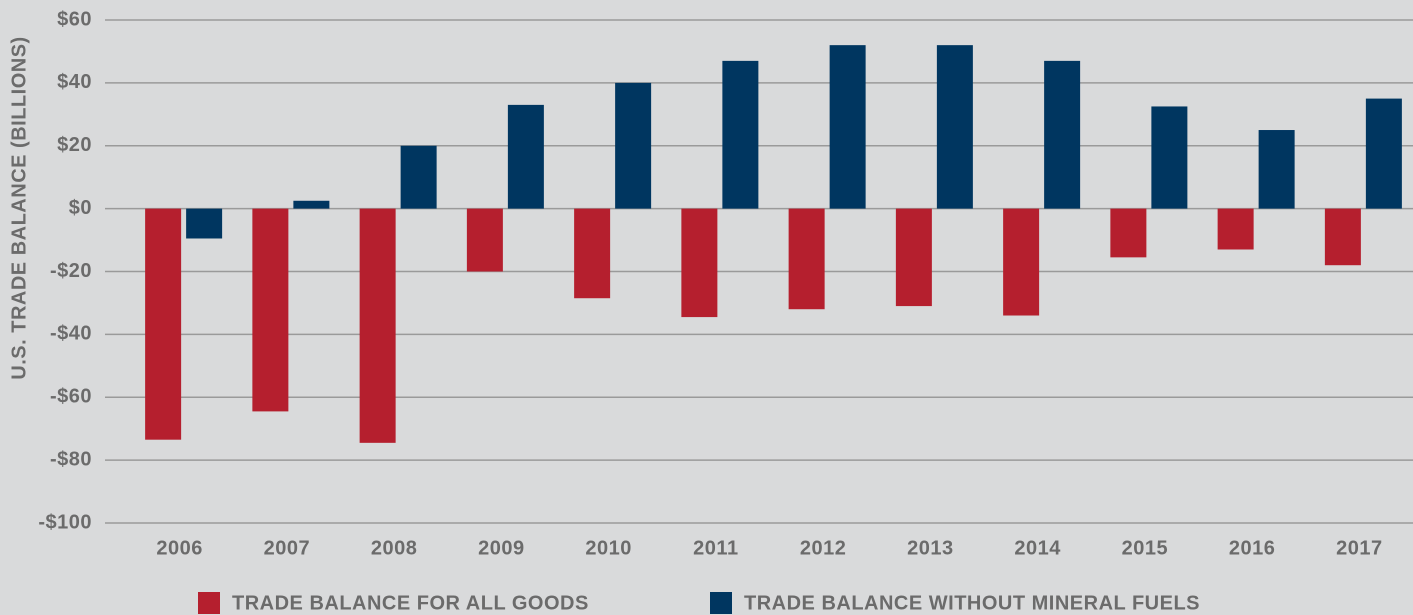  What do you see at coordinates (1037, 548) in the screenshot?
I see `x-tick-label: 2014` at bounding box center [1037, 548].